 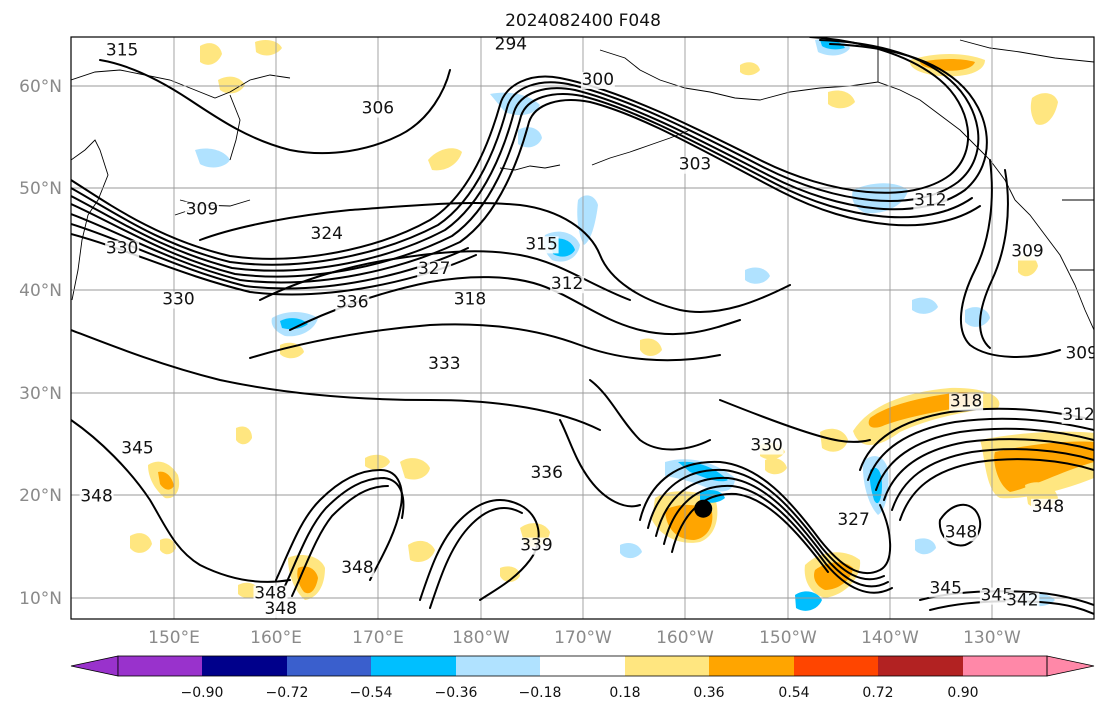 I want to click on contour-label: 333, so click(x=444, y=364).